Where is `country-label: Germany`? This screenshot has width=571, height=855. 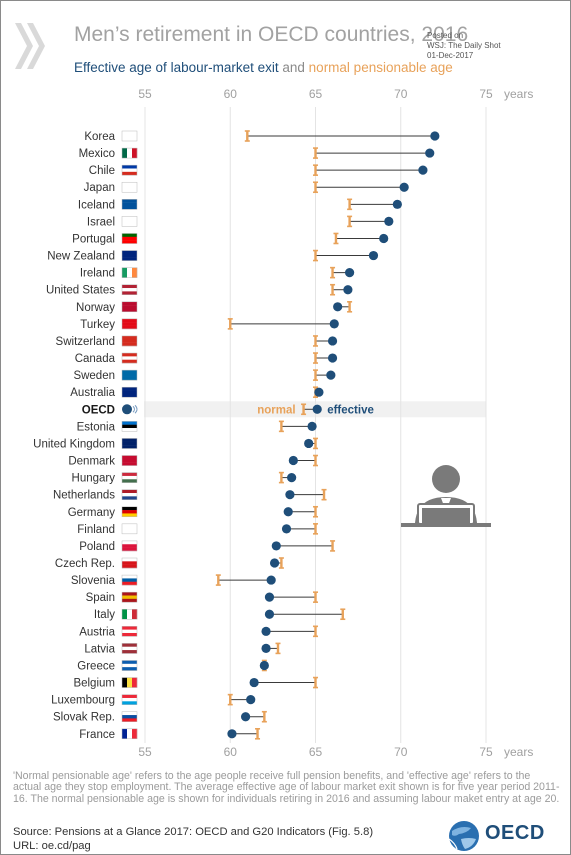
country-label: Germany is located at coordinates (92, 513).